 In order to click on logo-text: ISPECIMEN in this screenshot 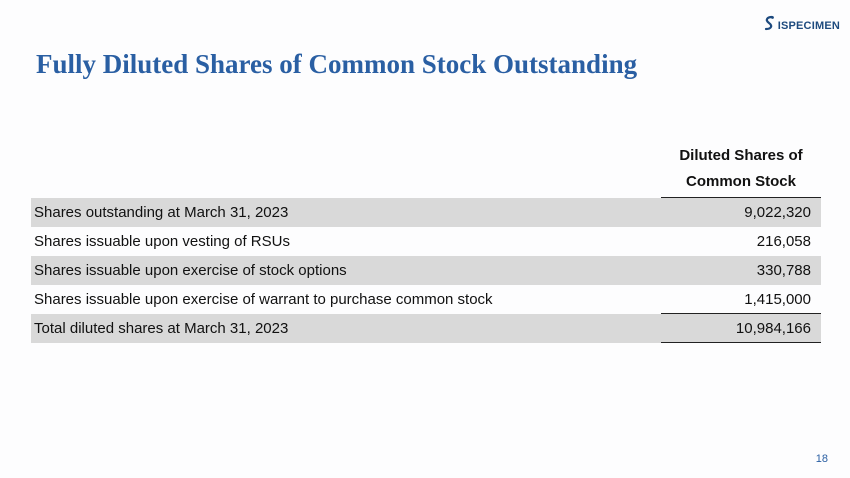, I will do `click(808, 25)`.